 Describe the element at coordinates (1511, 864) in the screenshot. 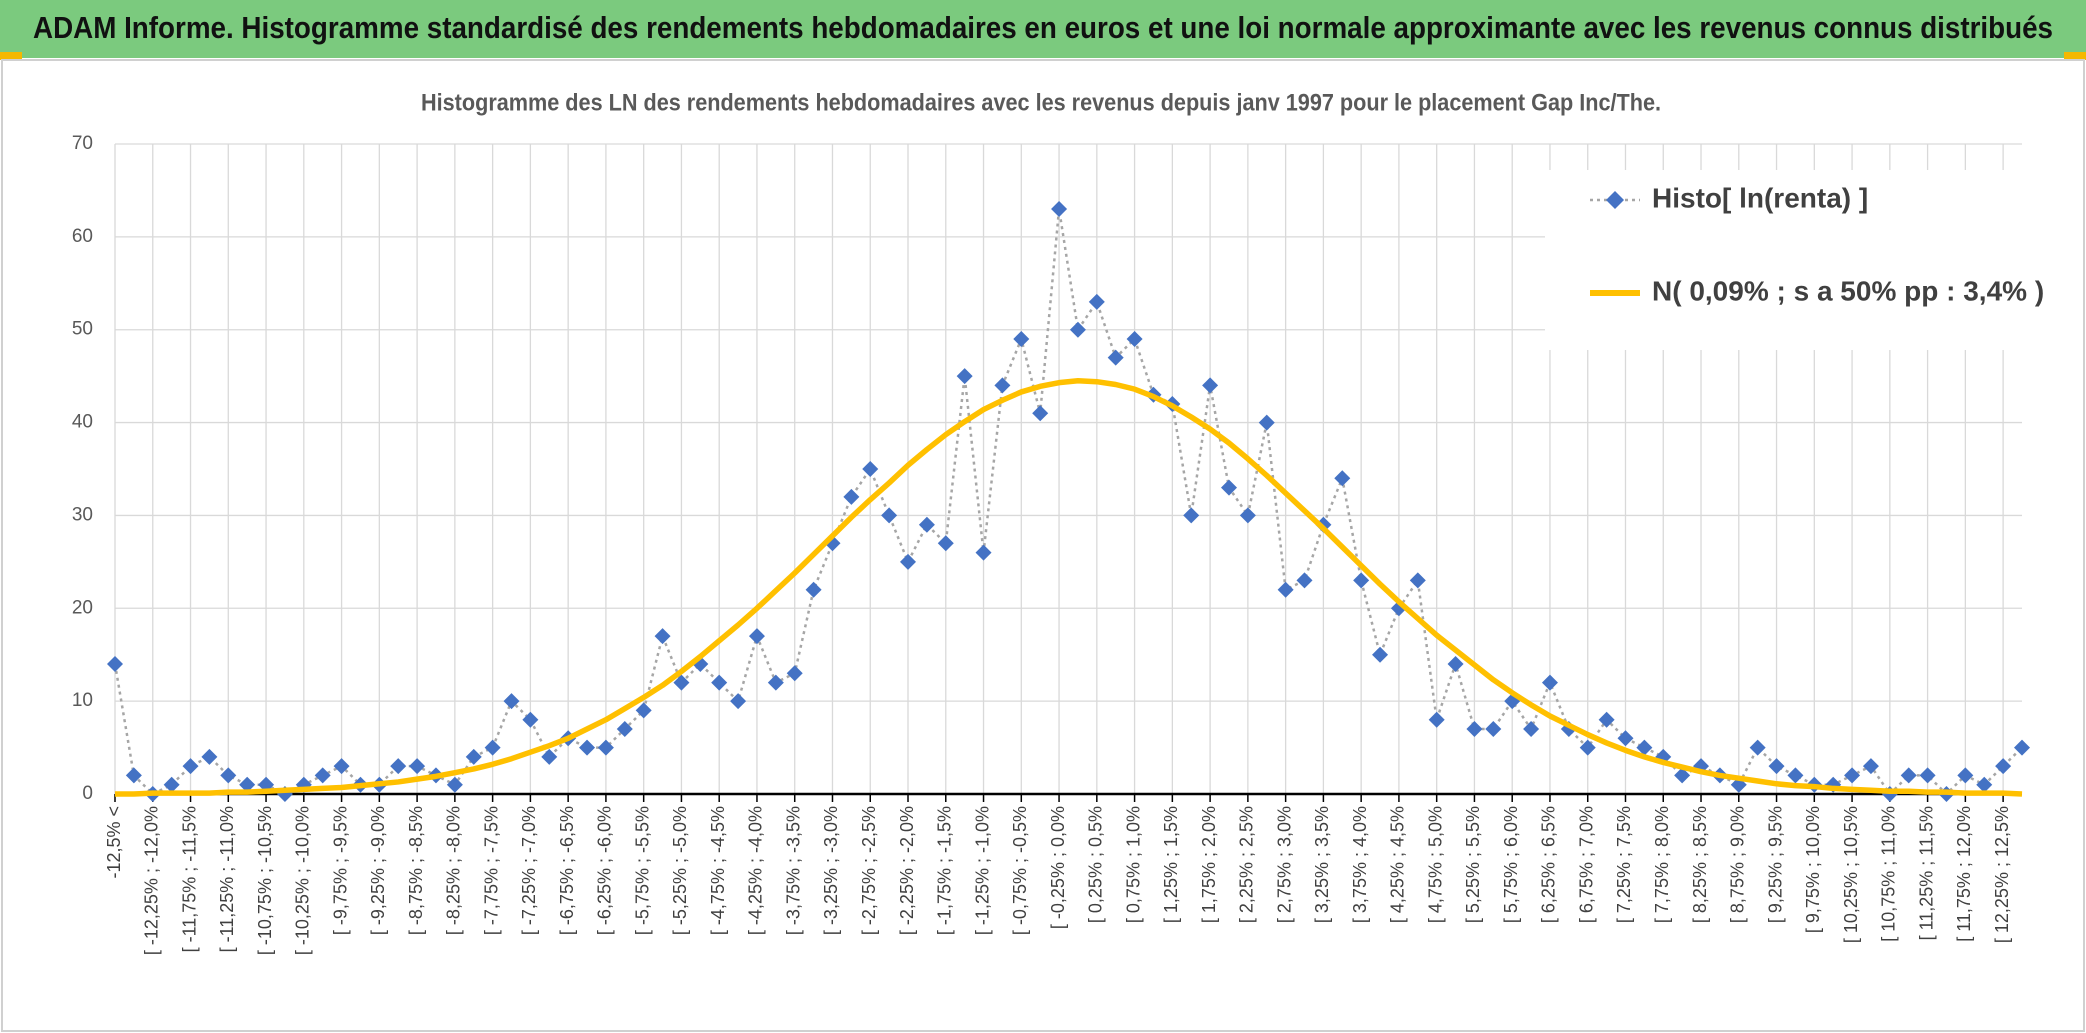

I see `x-tick-label: [ 5,75% ; 6,0%` at that location.